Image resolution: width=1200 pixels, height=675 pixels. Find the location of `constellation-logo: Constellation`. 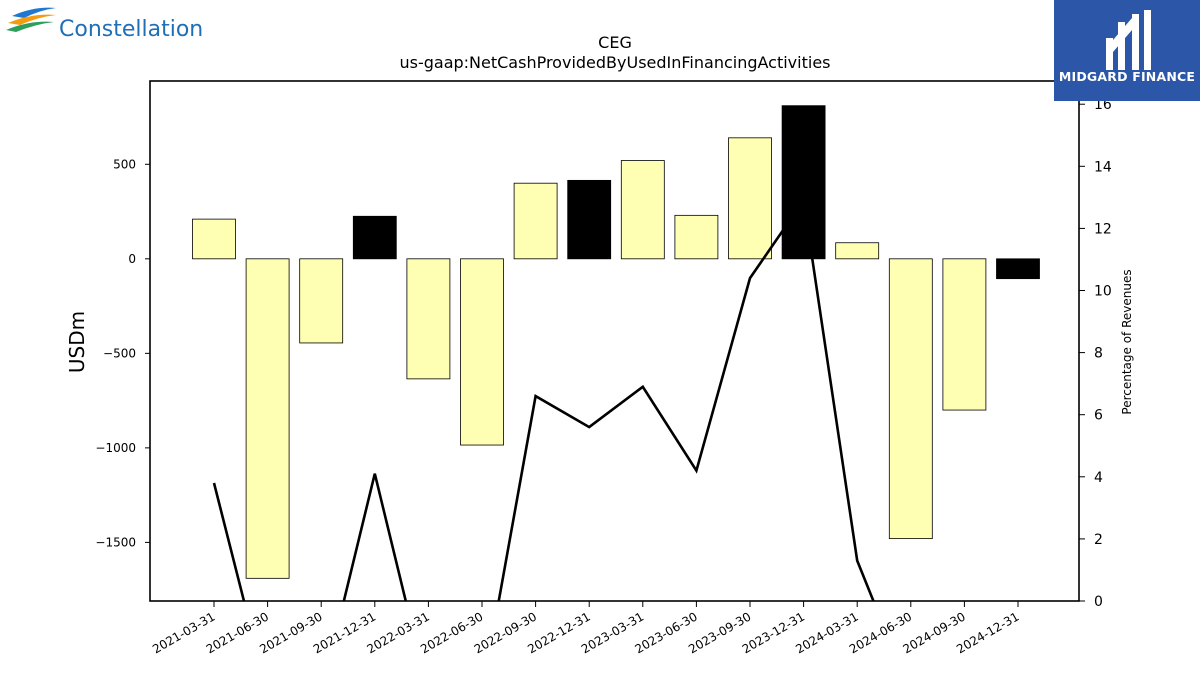

constellation-logo: Constellation is located at coordinates (114, 25).